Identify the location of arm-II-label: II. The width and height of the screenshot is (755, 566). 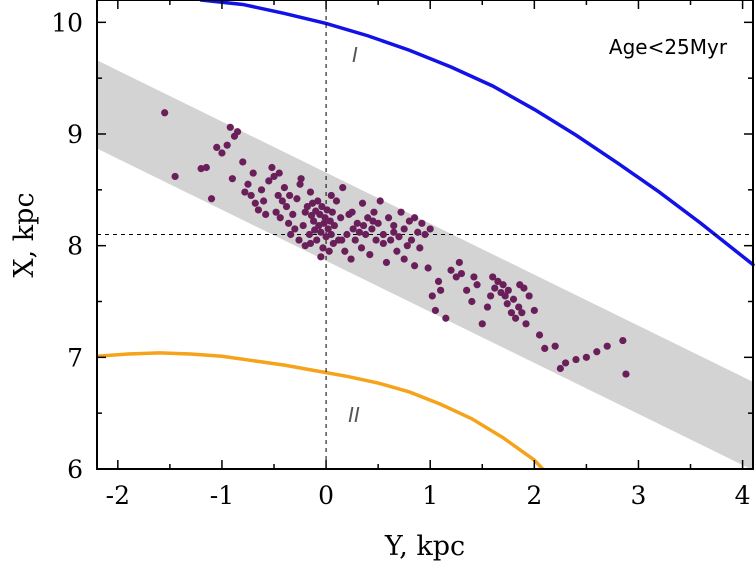
(354, 415).